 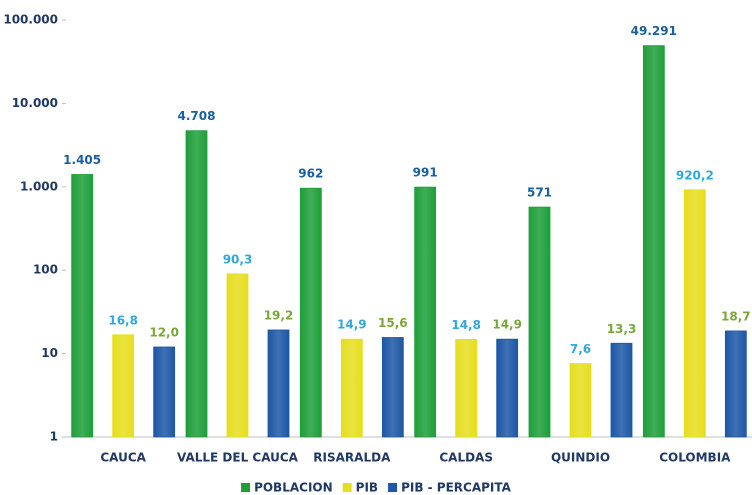 I want to click on x-tick-label: RISARALDA, so click(x=352, y=458).